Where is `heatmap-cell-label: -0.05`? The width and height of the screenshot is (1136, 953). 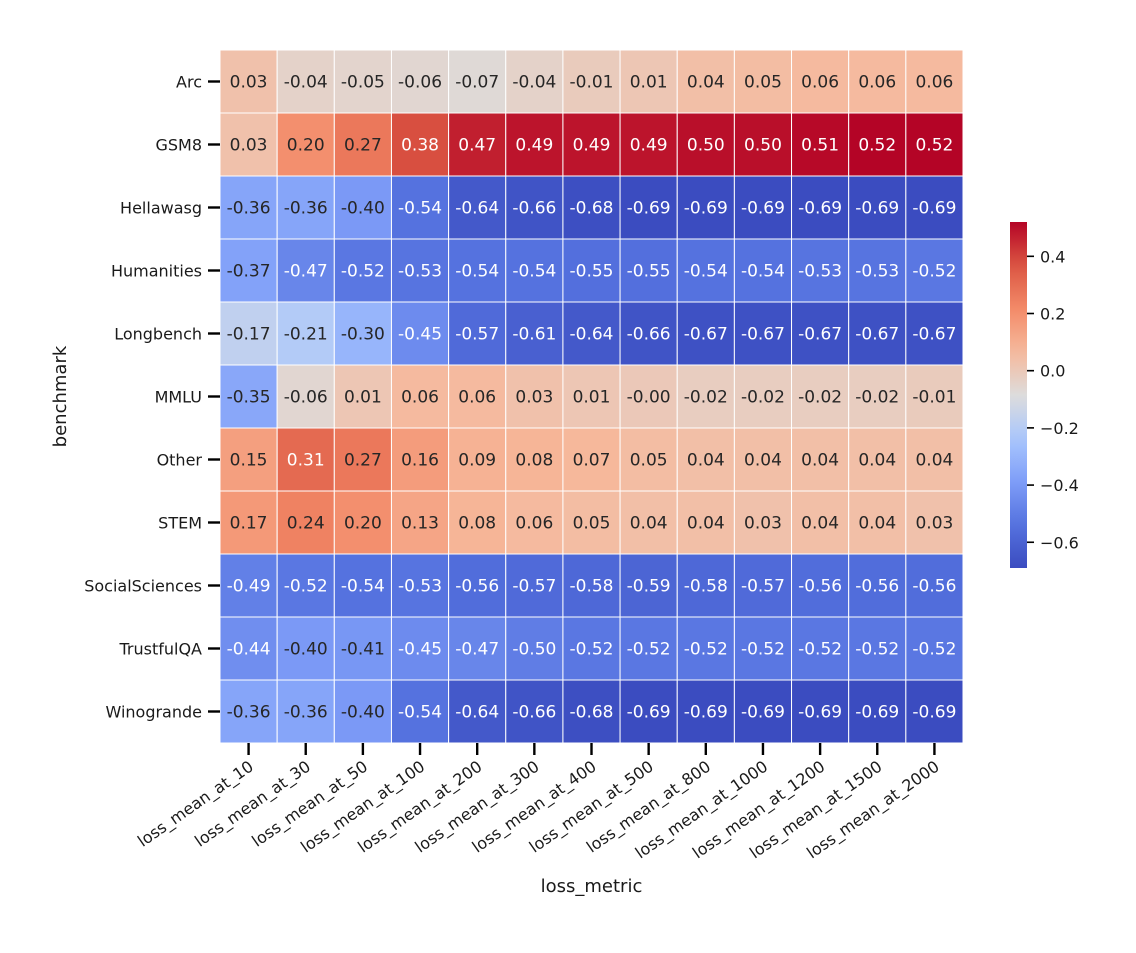
heatmap-cell-label: -0.05 is located at coordinates (363, 83).